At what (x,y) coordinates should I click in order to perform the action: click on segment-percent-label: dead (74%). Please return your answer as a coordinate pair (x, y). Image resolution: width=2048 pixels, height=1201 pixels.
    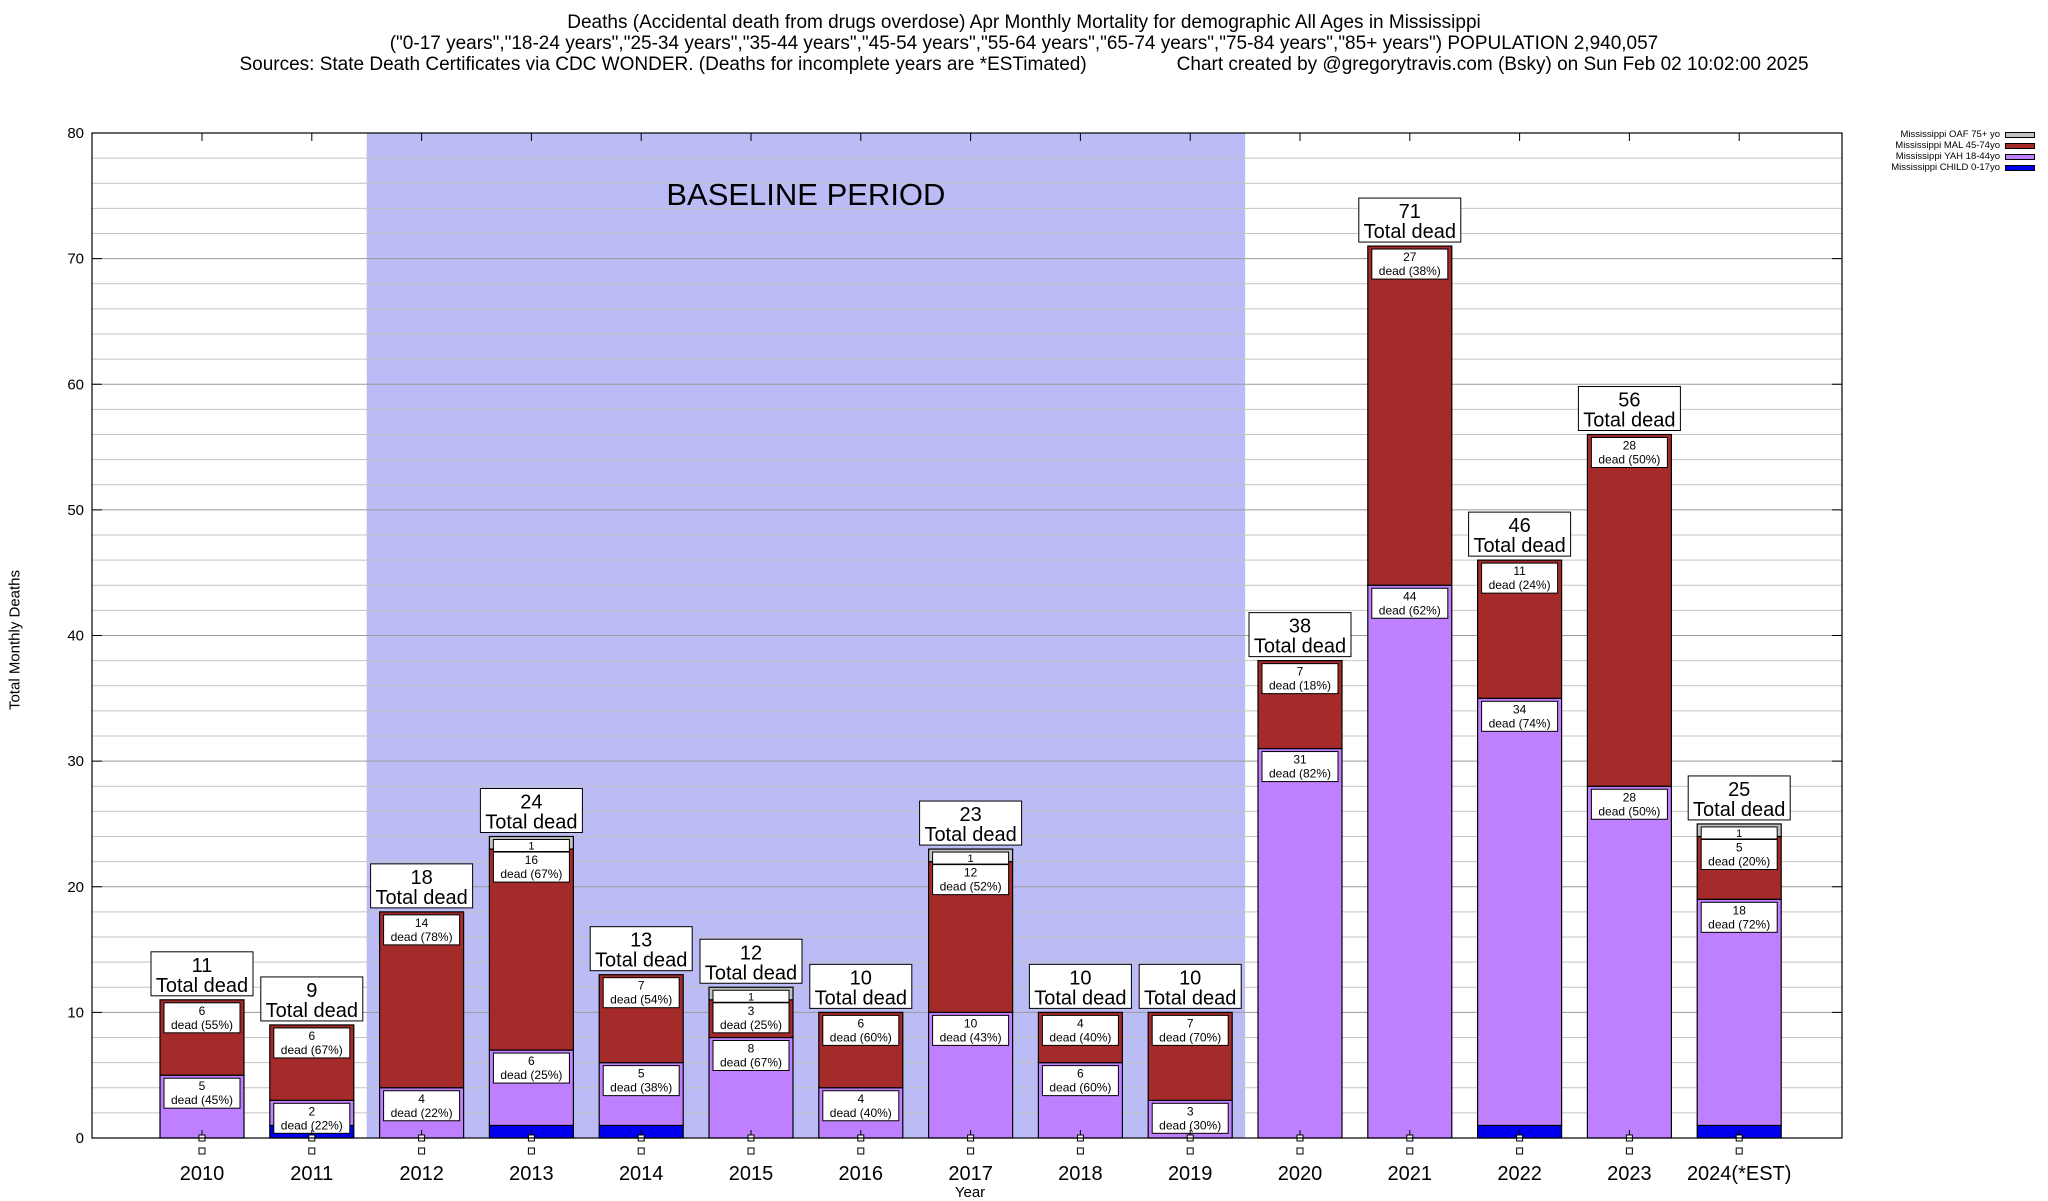
    Looking at the image, I should click on (1520, 723).